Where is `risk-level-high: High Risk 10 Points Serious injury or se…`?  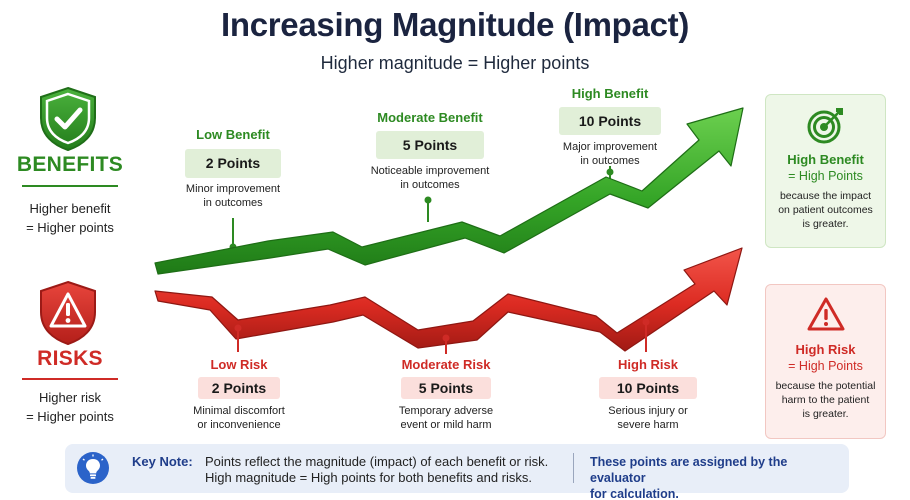
risk-level-high: High Risk 10 Points Serious injury or se… is located at coordinates (648, 394).